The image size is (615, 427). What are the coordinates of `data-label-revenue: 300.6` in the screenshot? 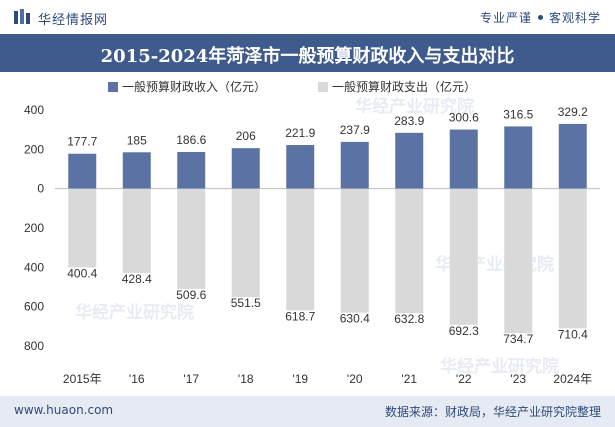 It's located at (464, 118).